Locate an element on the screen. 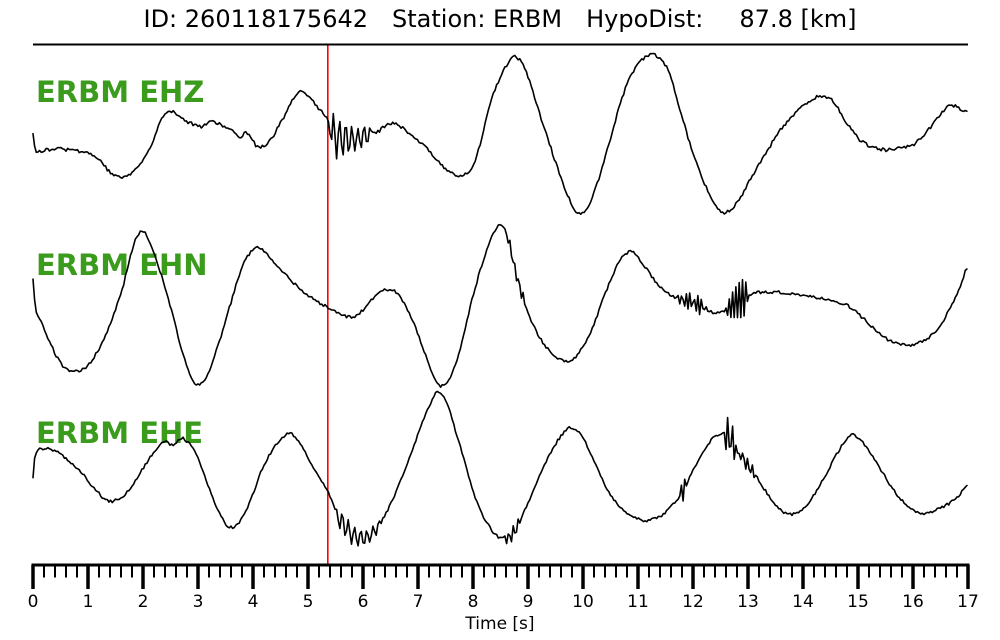 The height and width of the screenshot is (640, 1000). x-tick-label: 13 is located at coordinates (748, 602).